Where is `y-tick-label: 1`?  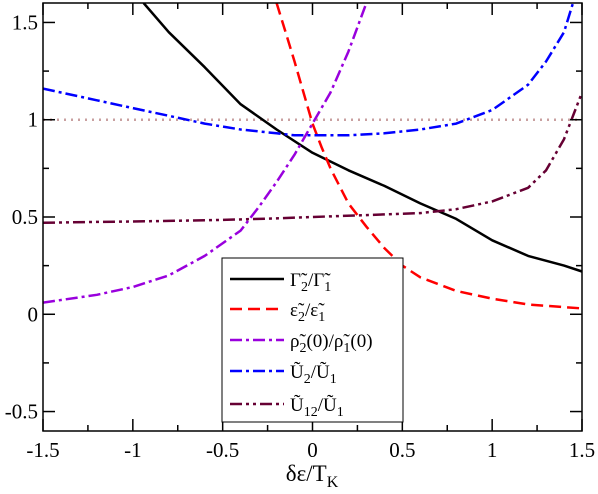 y-tick-label: 1 is located at coordinates (33, 120).